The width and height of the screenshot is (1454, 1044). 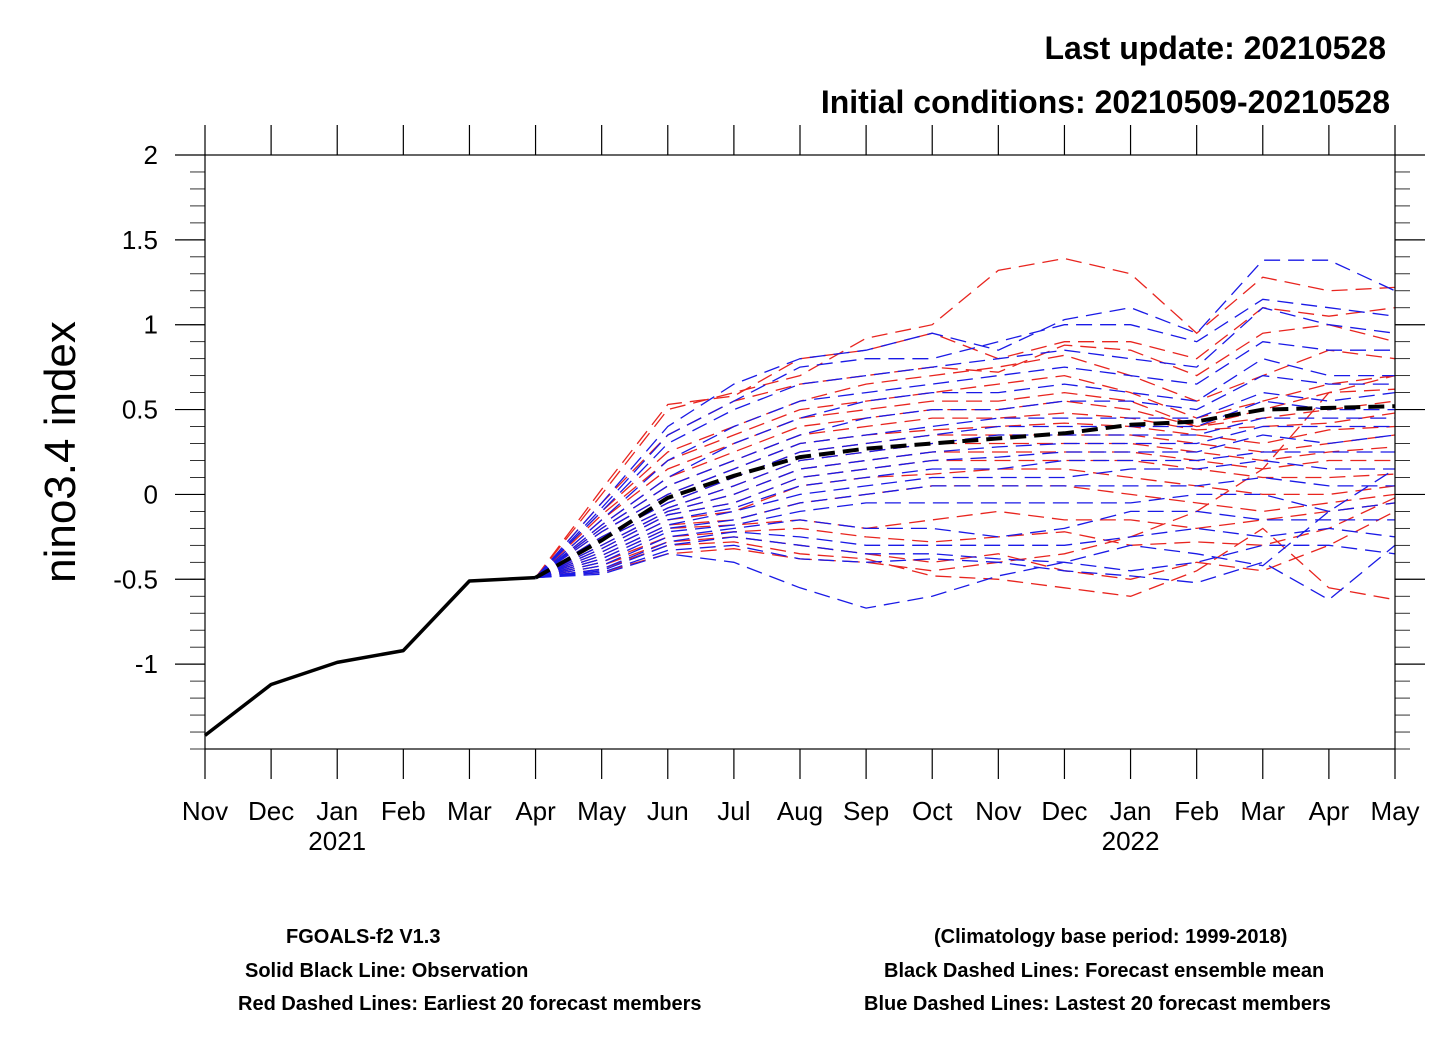 What do you see at coordinates (733, 811) in the screenshot?
I see `x-tick-label: Jul` at bounding box center [733, 811].